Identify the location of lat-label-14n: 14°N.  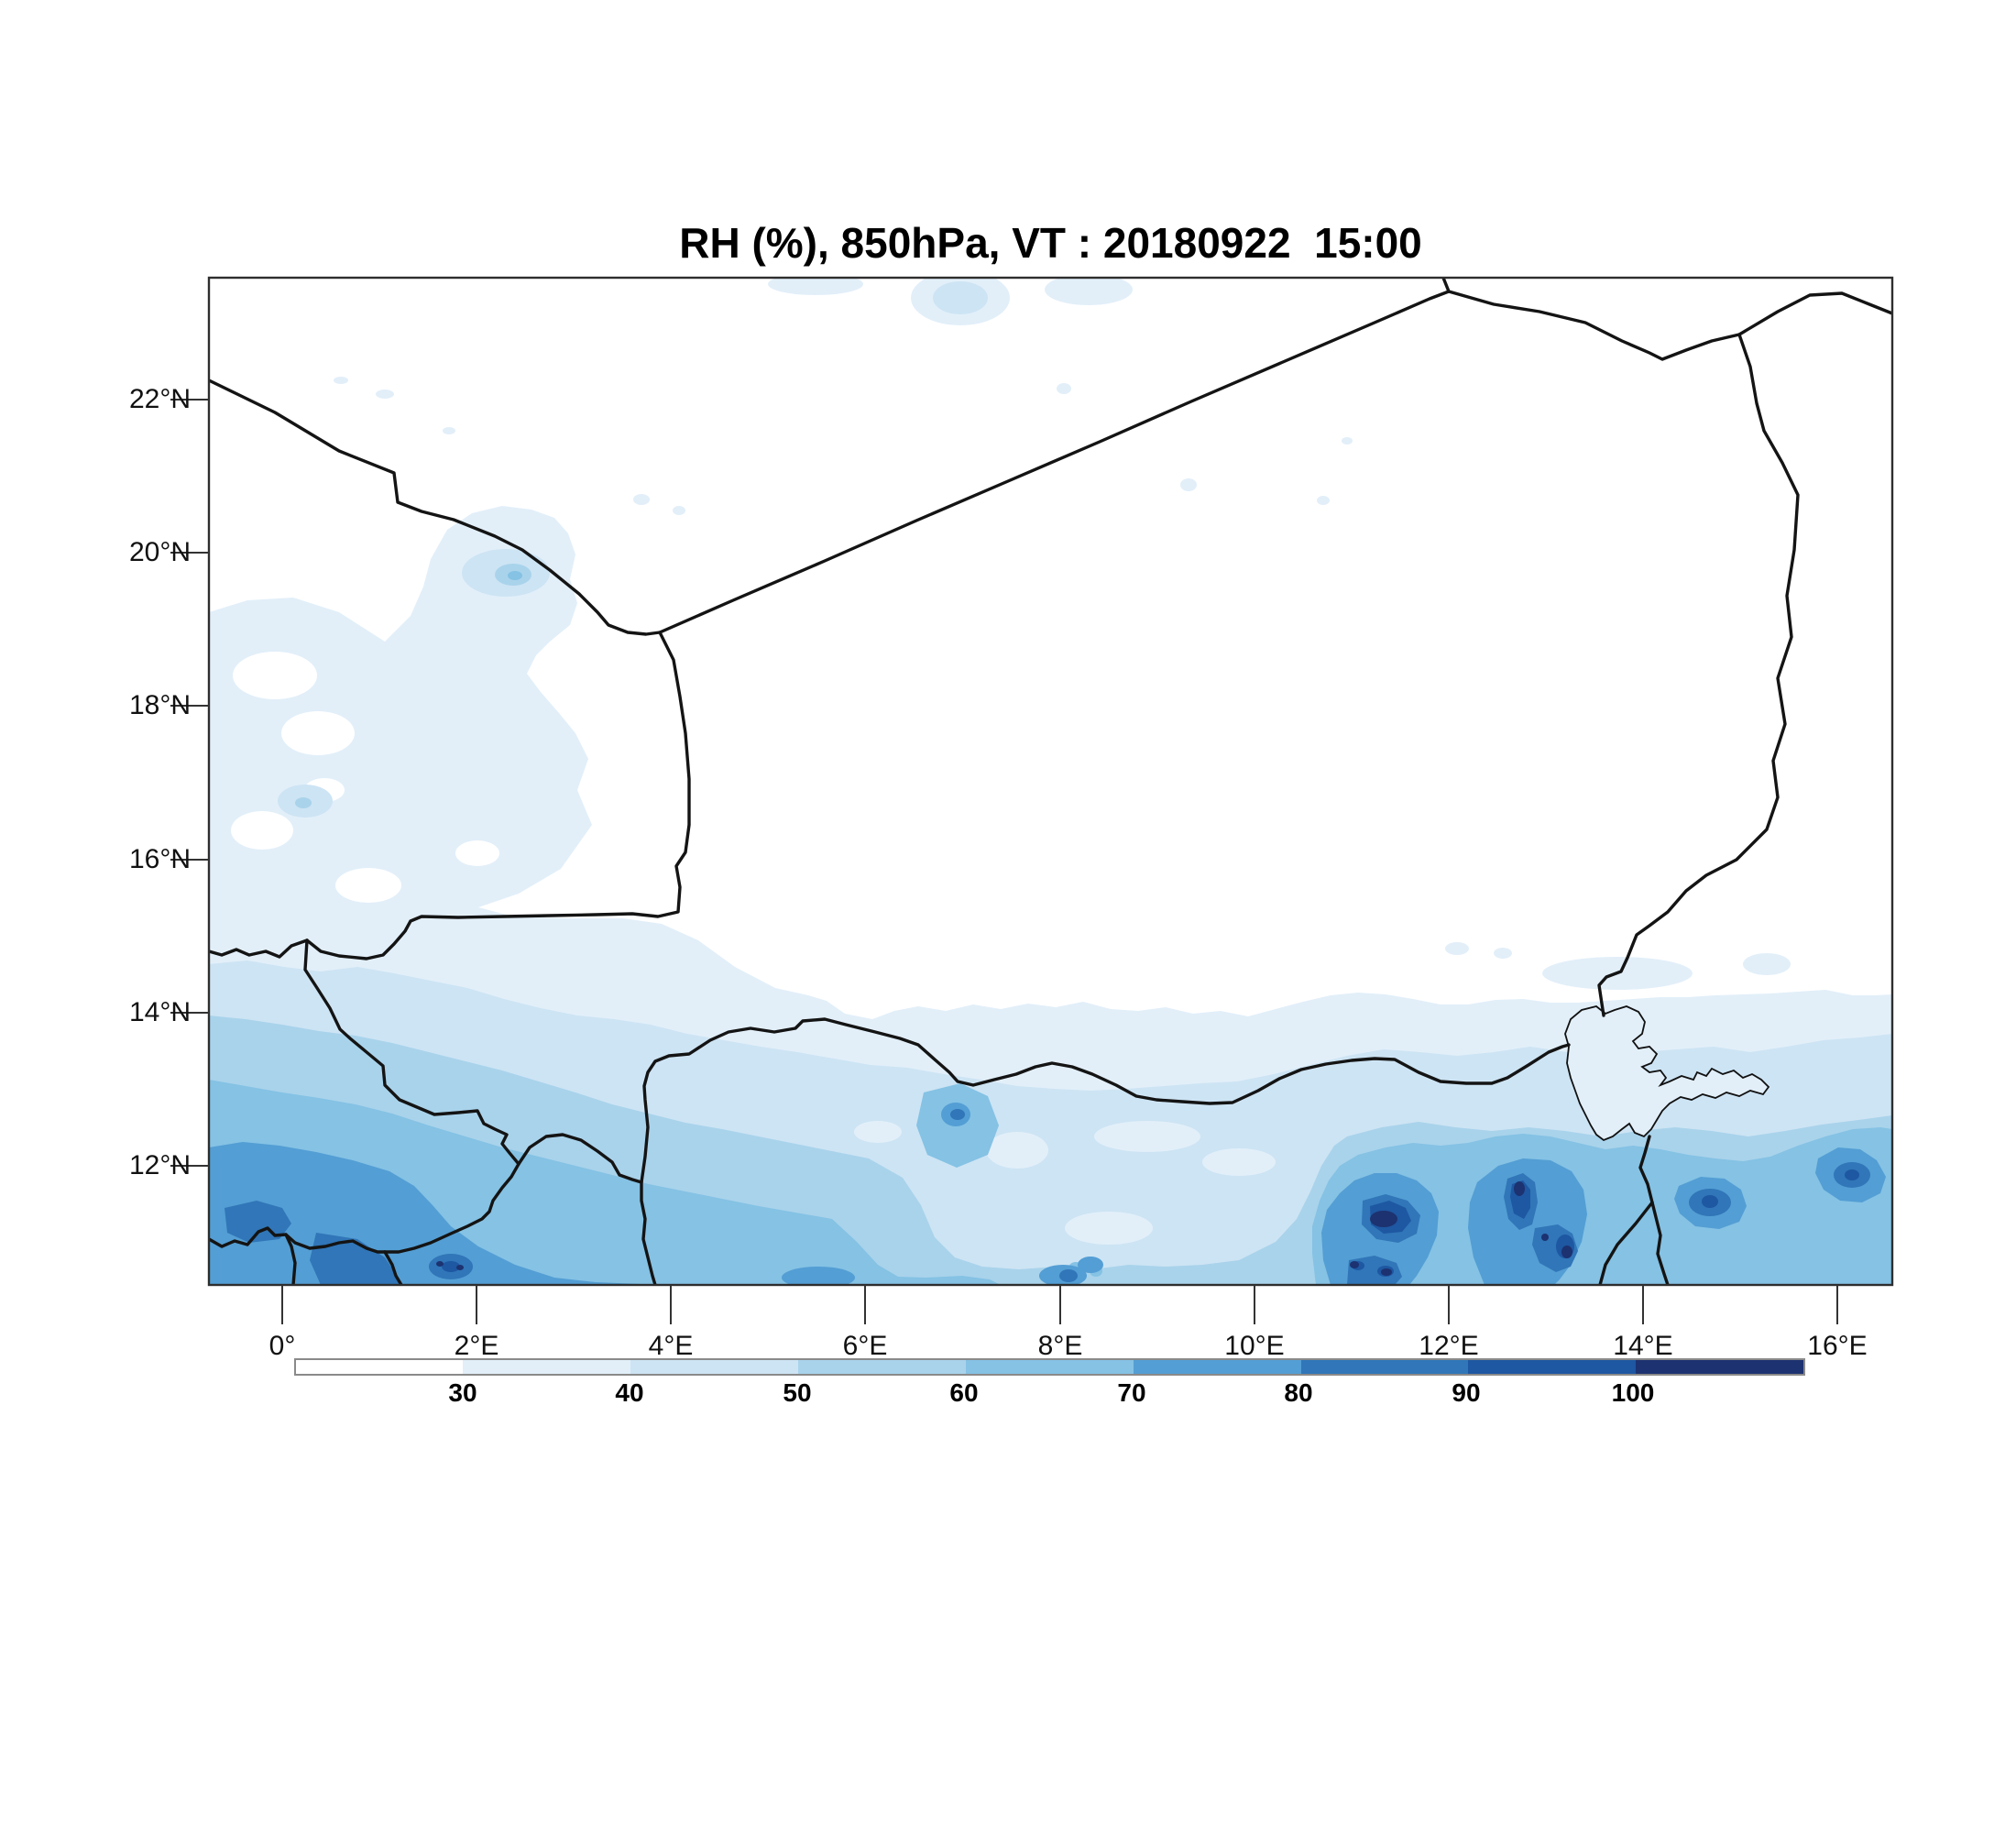
(159, 1012).